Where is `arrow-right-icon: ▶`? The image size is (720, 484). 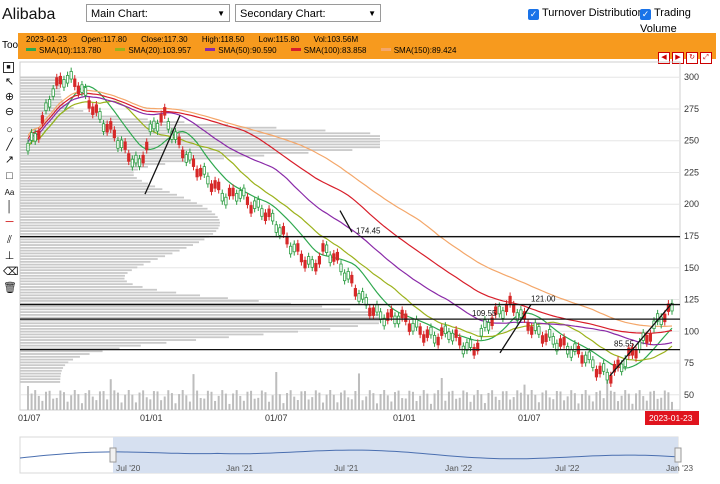 arrow-right-icon: ▶ is located at coordinates (678, 58).